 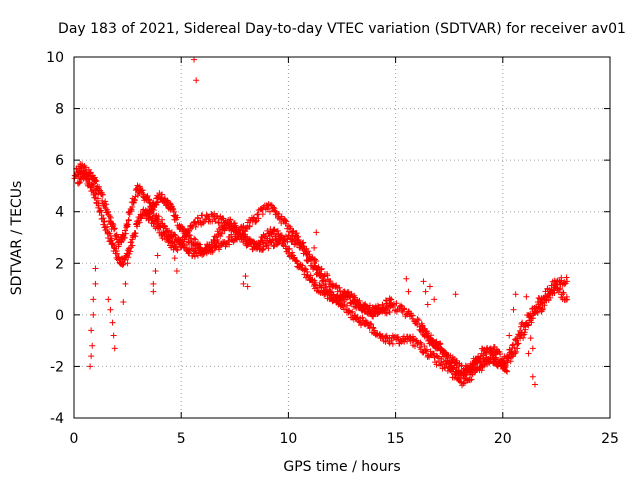 What do you see at coordinates (59, 213) in the screenshot?
I see `y-tick-label: 4` at bounding box center [59, 213].